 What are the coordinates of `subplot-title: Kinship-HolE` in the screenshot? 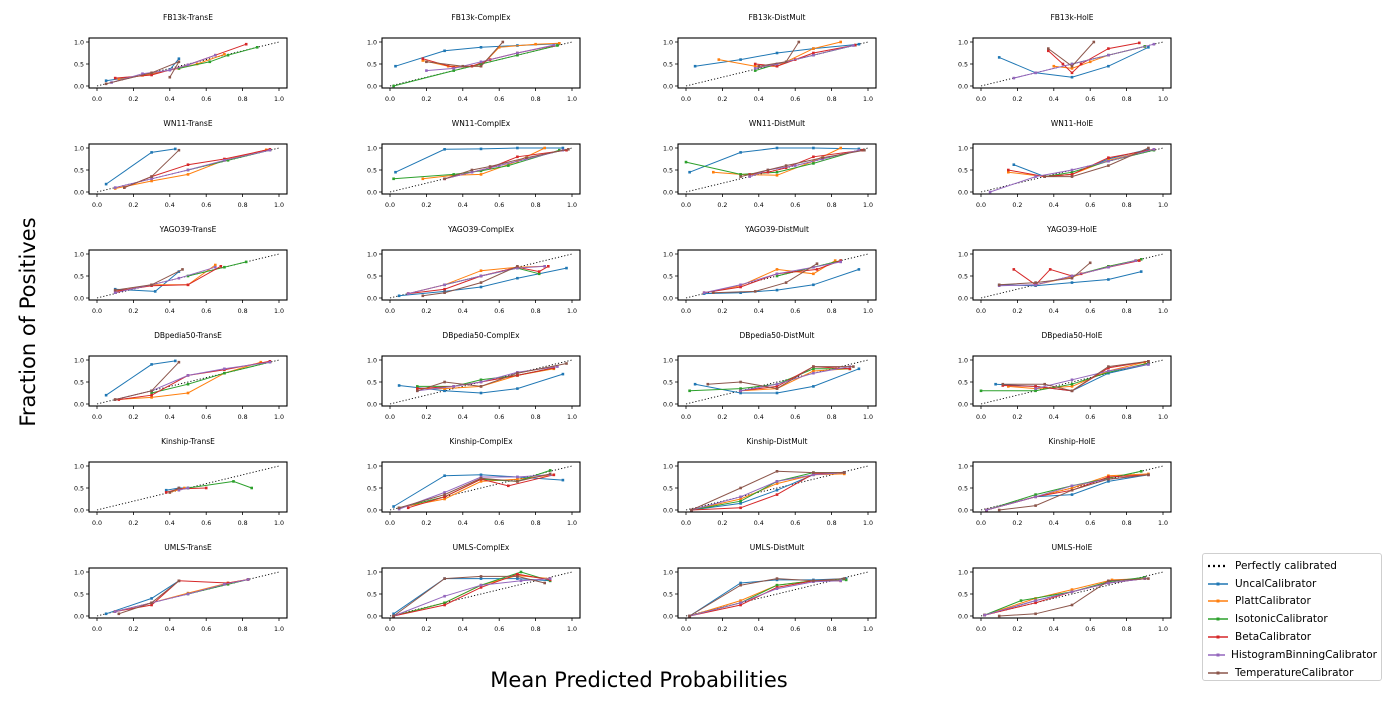 It's located at (1071, 441).